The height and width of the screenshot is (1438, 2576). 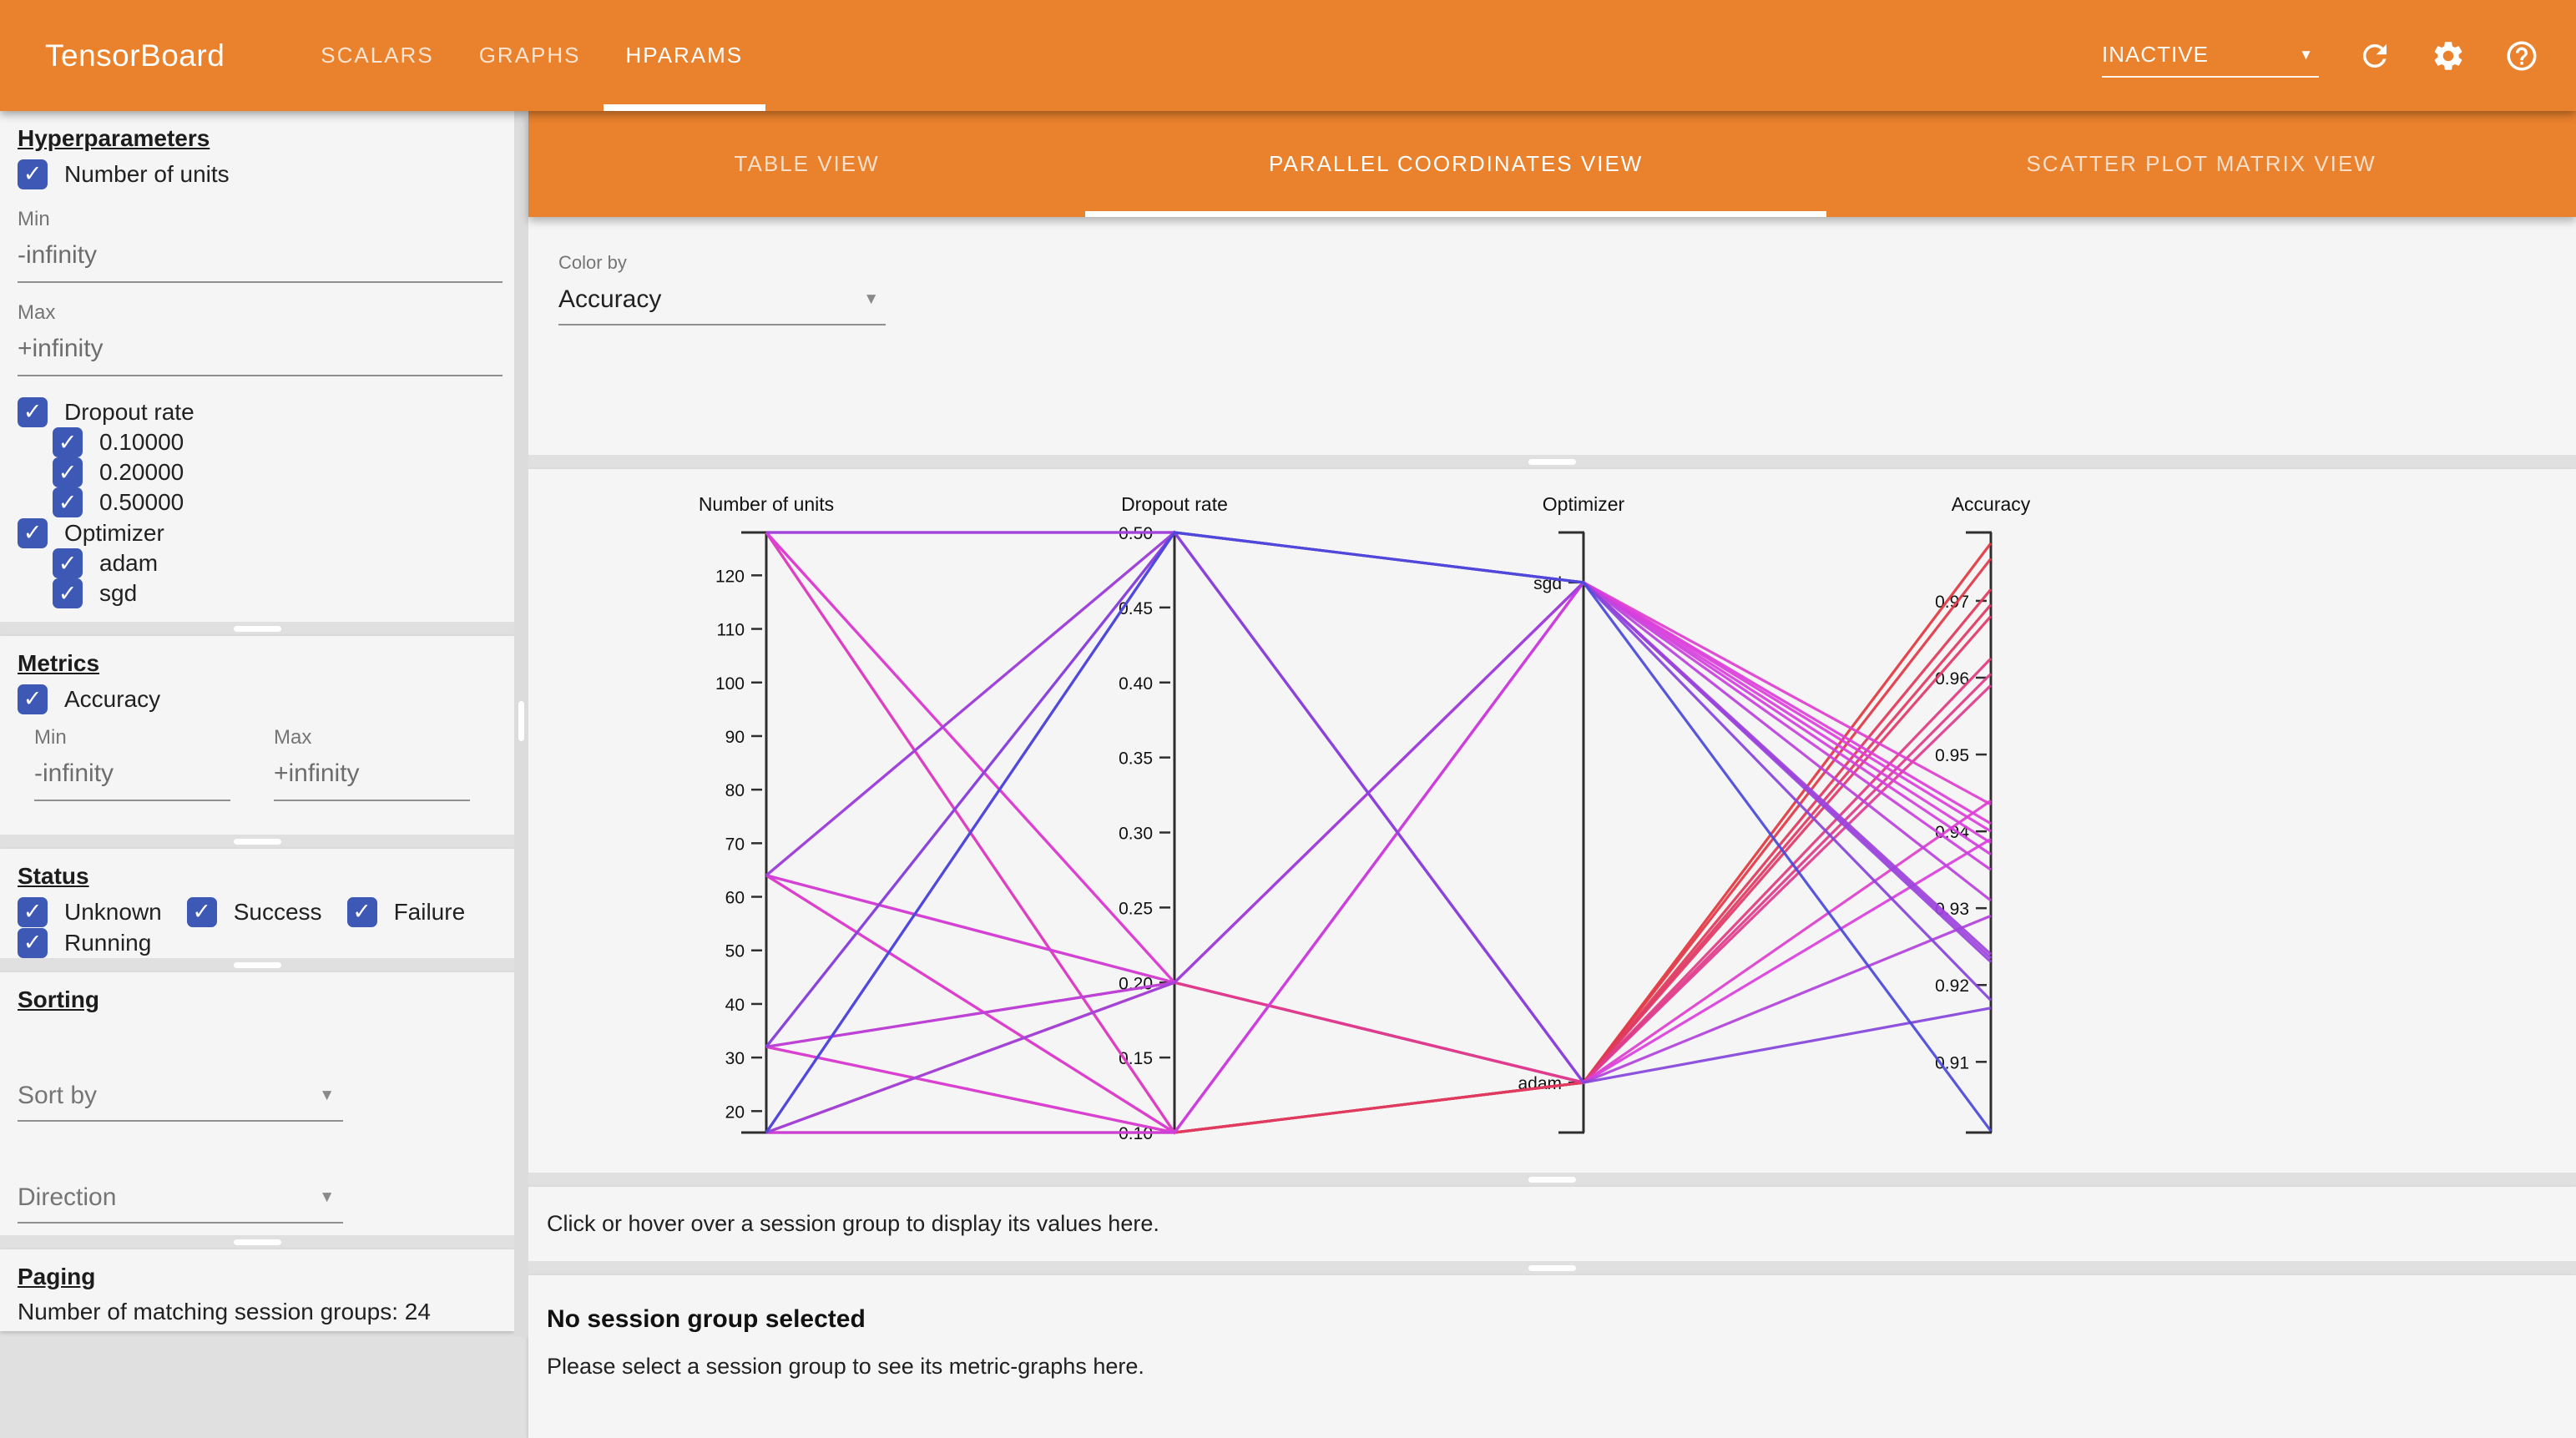 I want to click on run-status-dropdown: INACTIVE ▼, so click(x=2210, y=60).